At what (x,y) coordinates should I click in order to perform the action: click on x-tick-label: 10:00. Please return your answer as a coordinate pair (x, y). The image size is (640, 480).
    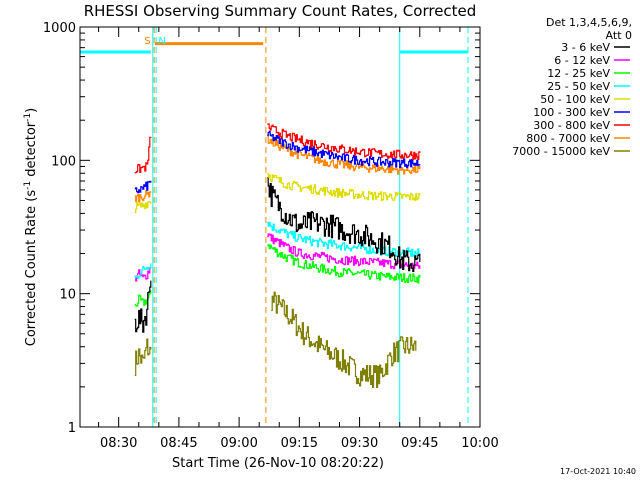
    Looking at the image, I should click on (479, 443).